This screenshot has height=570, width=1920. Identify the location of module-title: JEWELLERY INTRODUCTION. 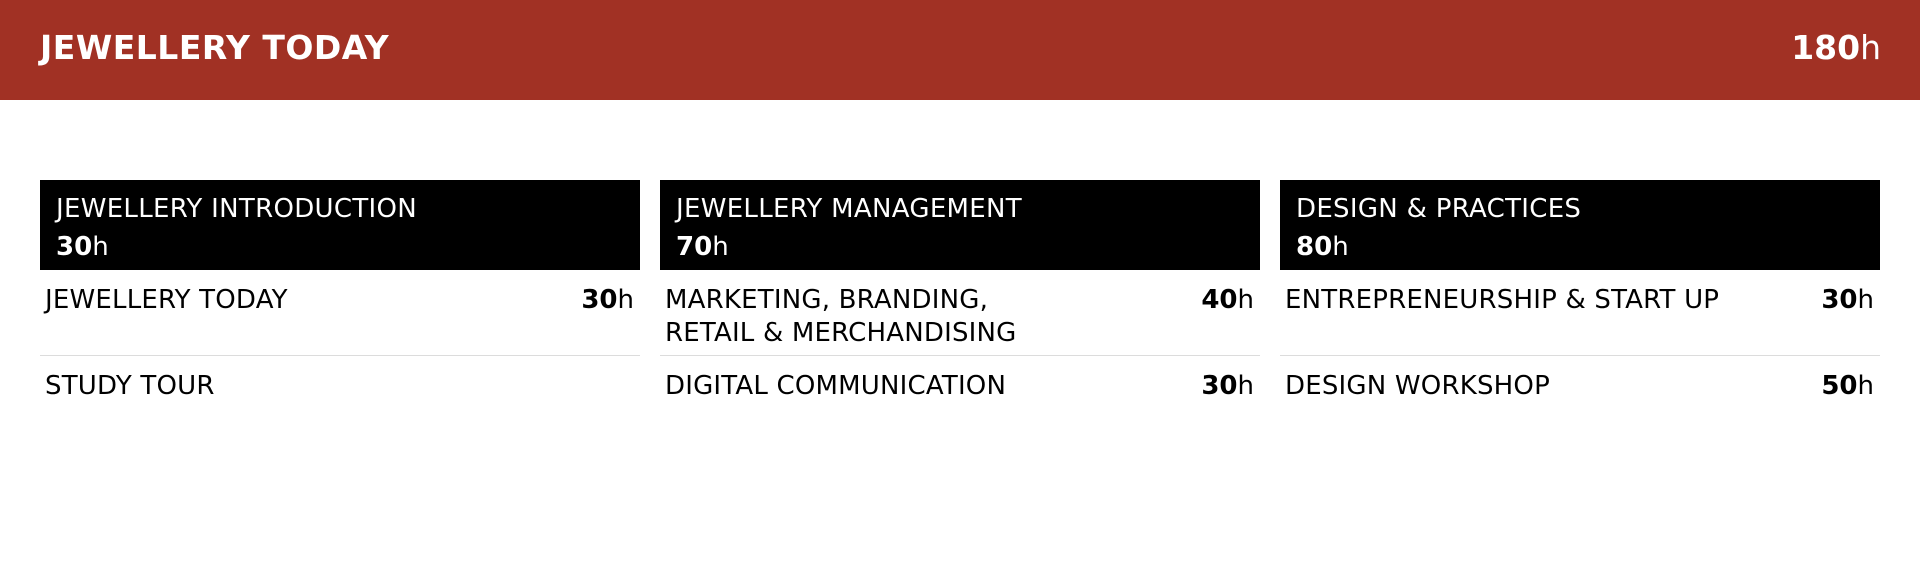
(236, 209).